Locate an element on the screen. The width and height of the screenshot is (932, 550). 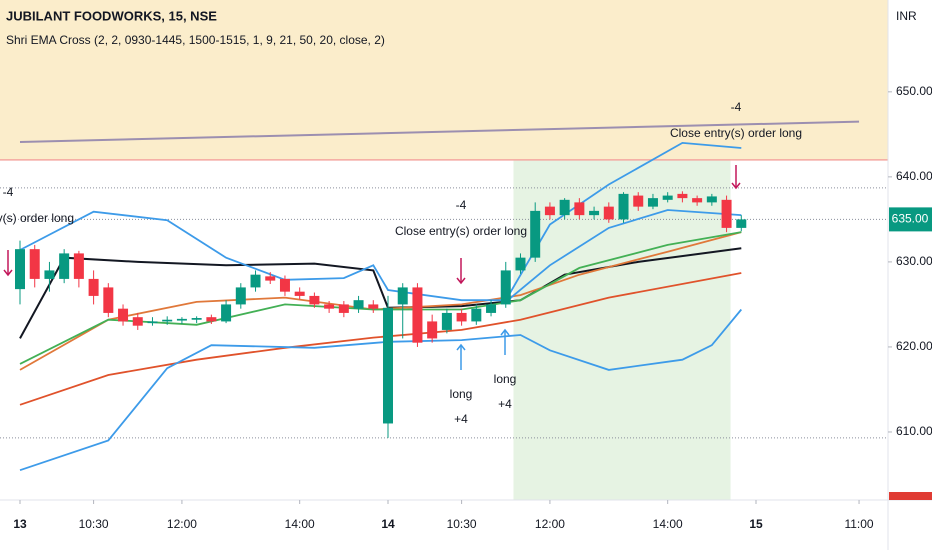
trendline is located at coordinates (439, 132).